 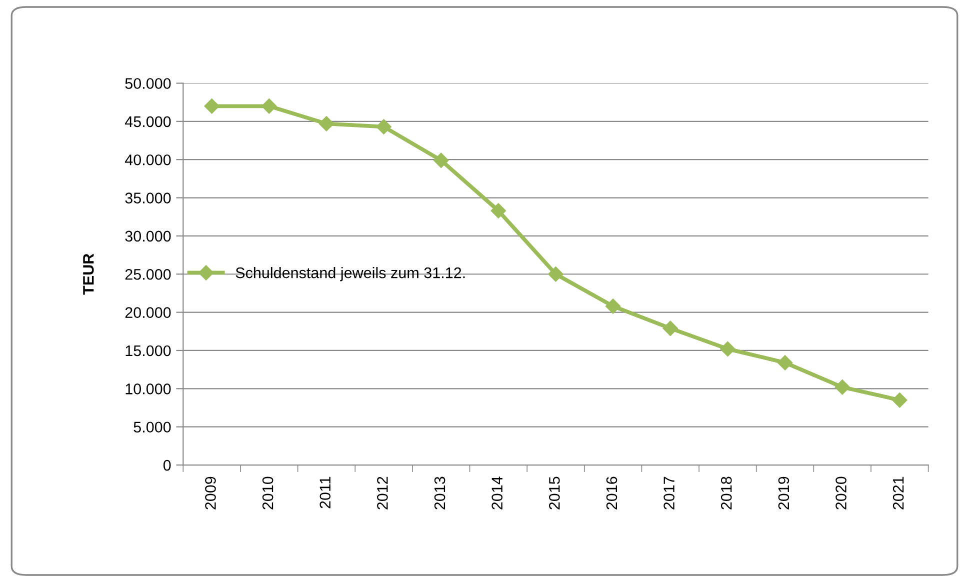 What do you see at coordinates (147, 122) in the screenshot?
I see `y-tick-label: 45.000` at bounding box center [147, 122].